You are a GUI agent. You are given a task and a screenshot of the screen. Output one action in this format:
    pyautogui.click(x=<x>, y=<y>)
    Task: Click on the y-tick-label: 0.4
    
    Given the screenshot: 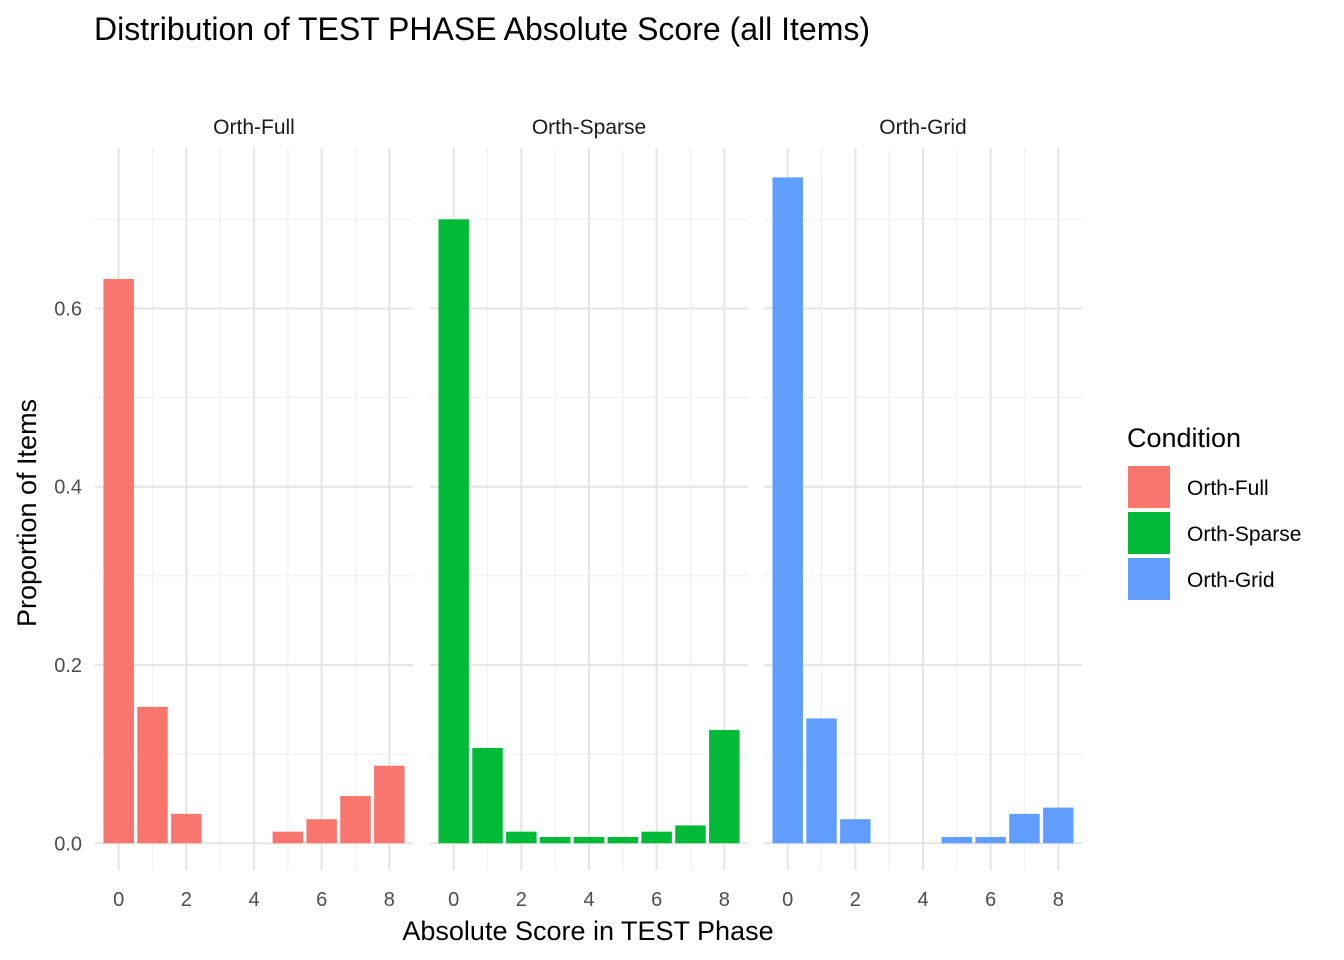 What is the action you would take?
    pyautogui.click(x=68, y=488)
    